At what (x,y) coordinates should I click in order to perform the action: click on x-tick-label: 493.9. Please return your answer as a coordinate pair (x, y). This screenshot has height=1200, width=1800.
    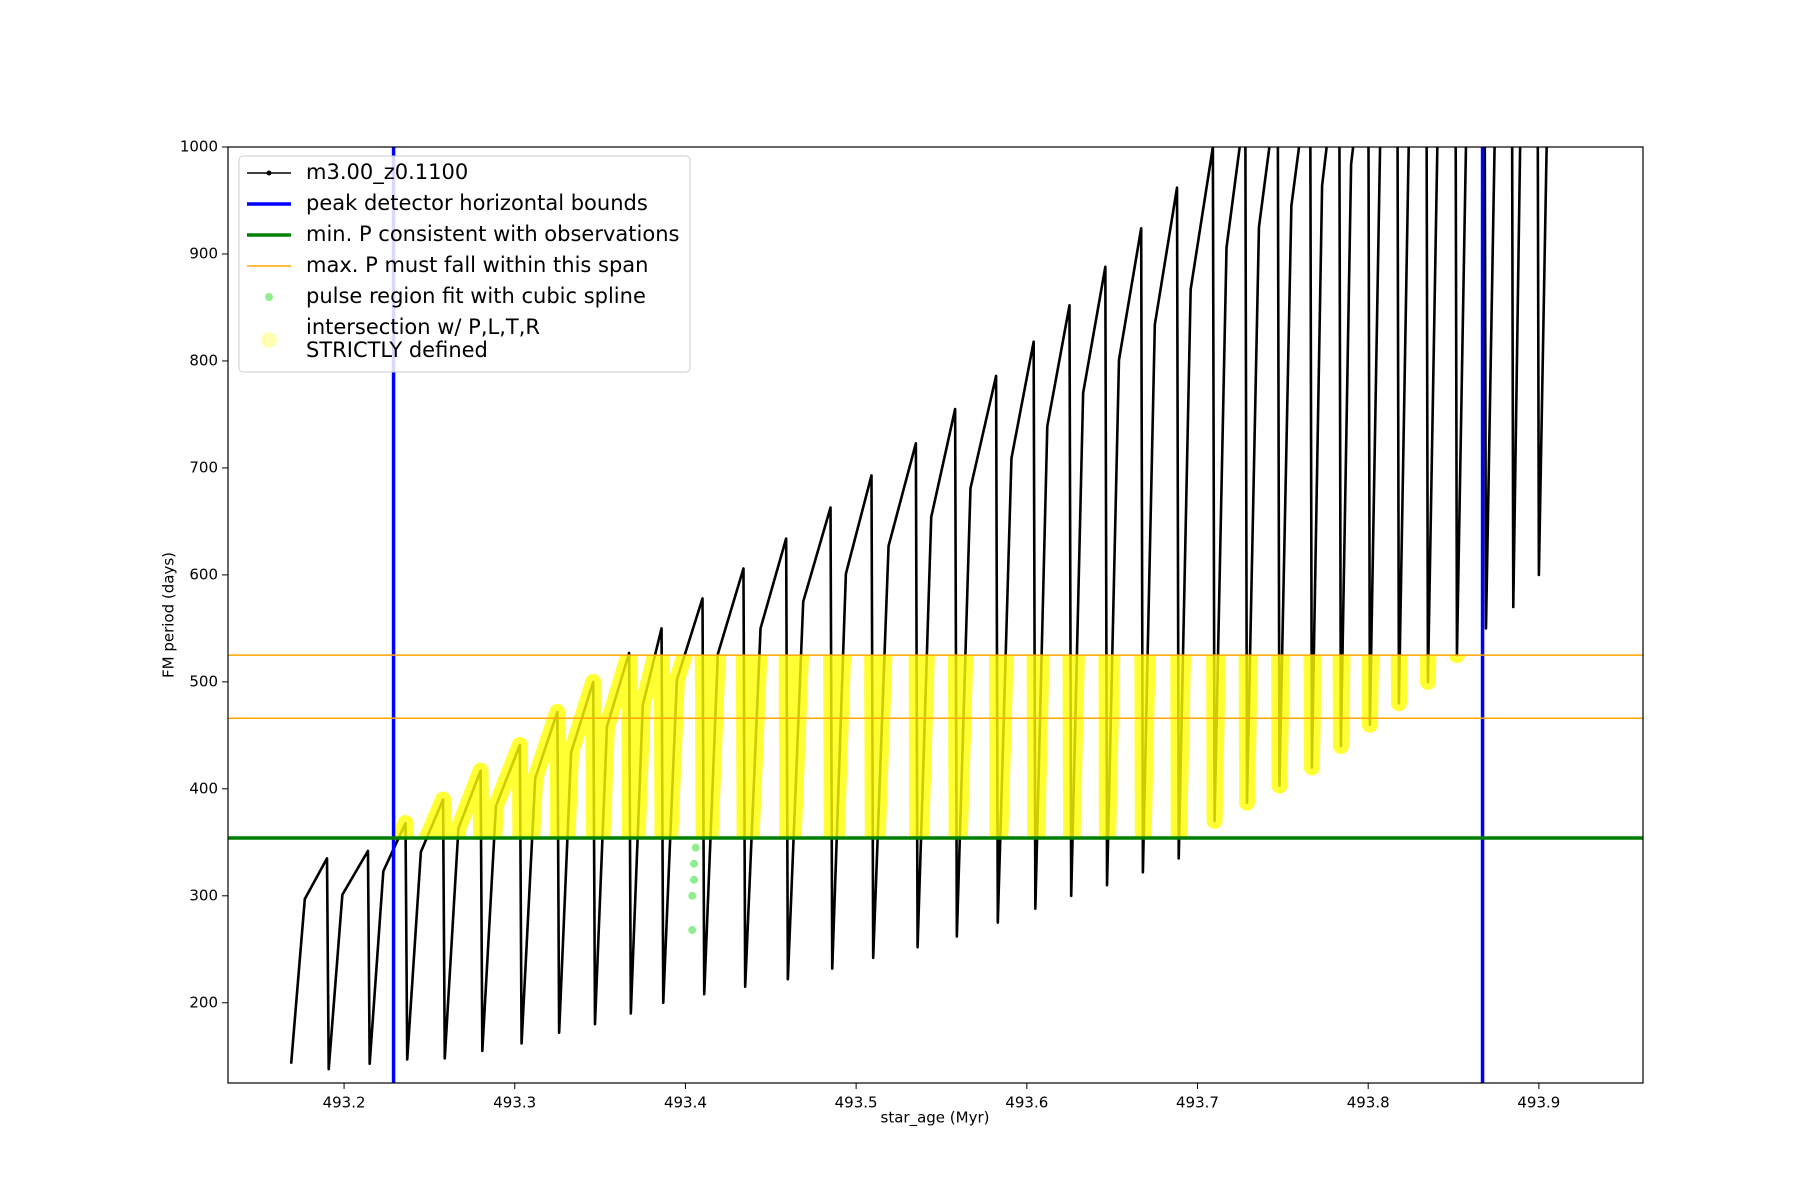
    Looking at the image, I should click on (1538, 1103).